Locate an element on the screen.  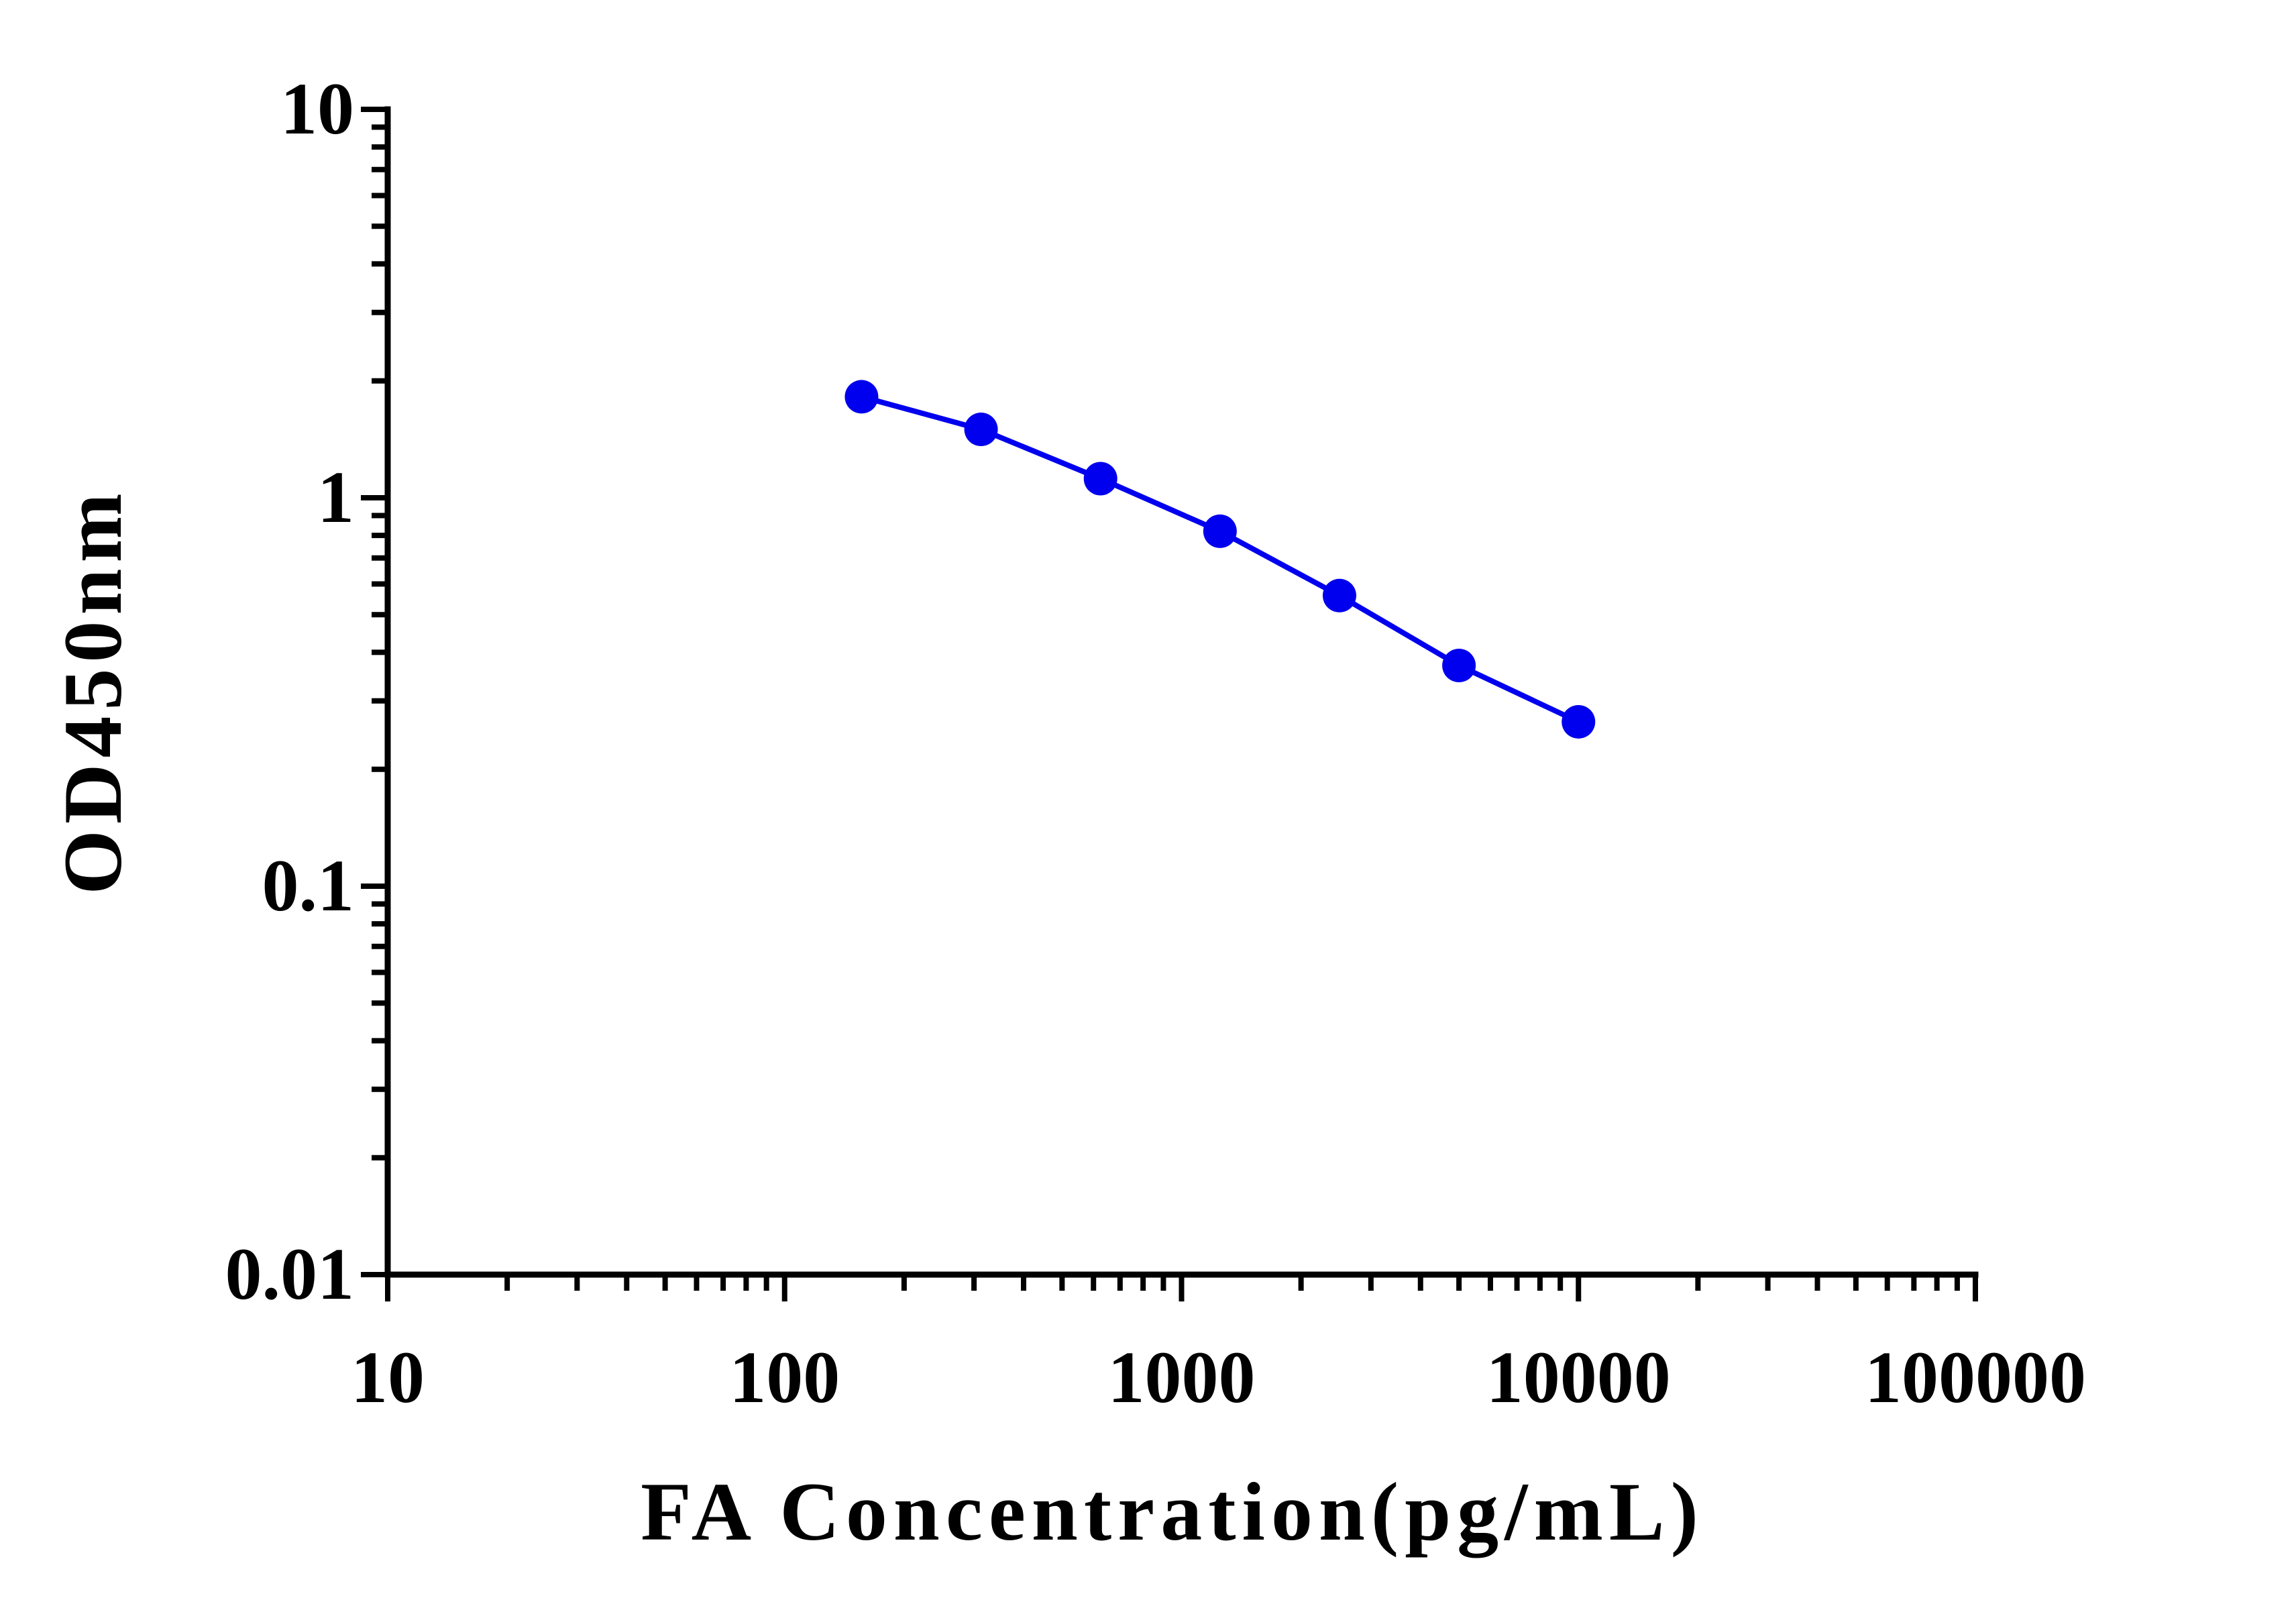
y-tick-label: 0.01 is located at coordinates (290, 1274).